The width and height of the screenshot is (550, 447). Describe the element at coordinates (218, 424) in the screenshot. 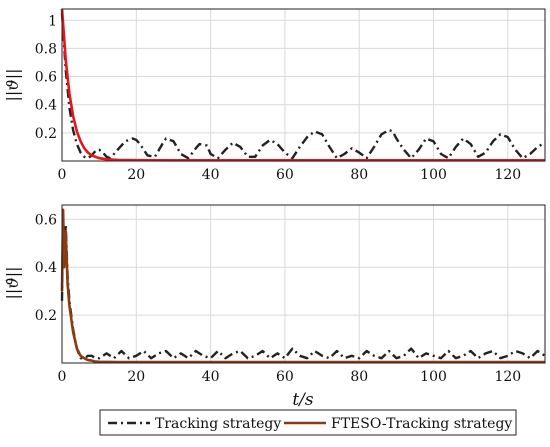

I see `legend-label-tracking: Tracking strategy` at that location.